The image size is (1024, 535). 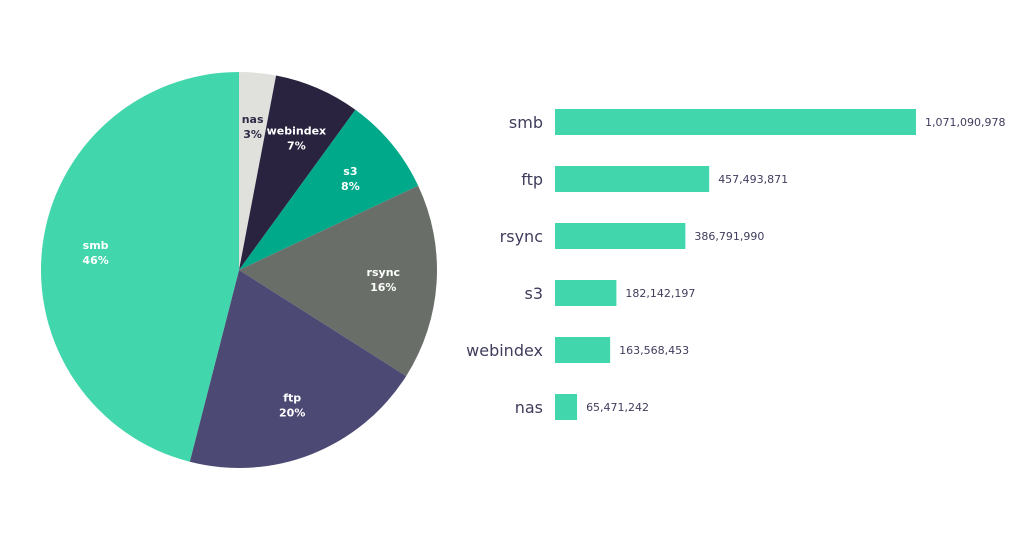 I want to click on pie-slice-ftp, so click(x=298, y=369).